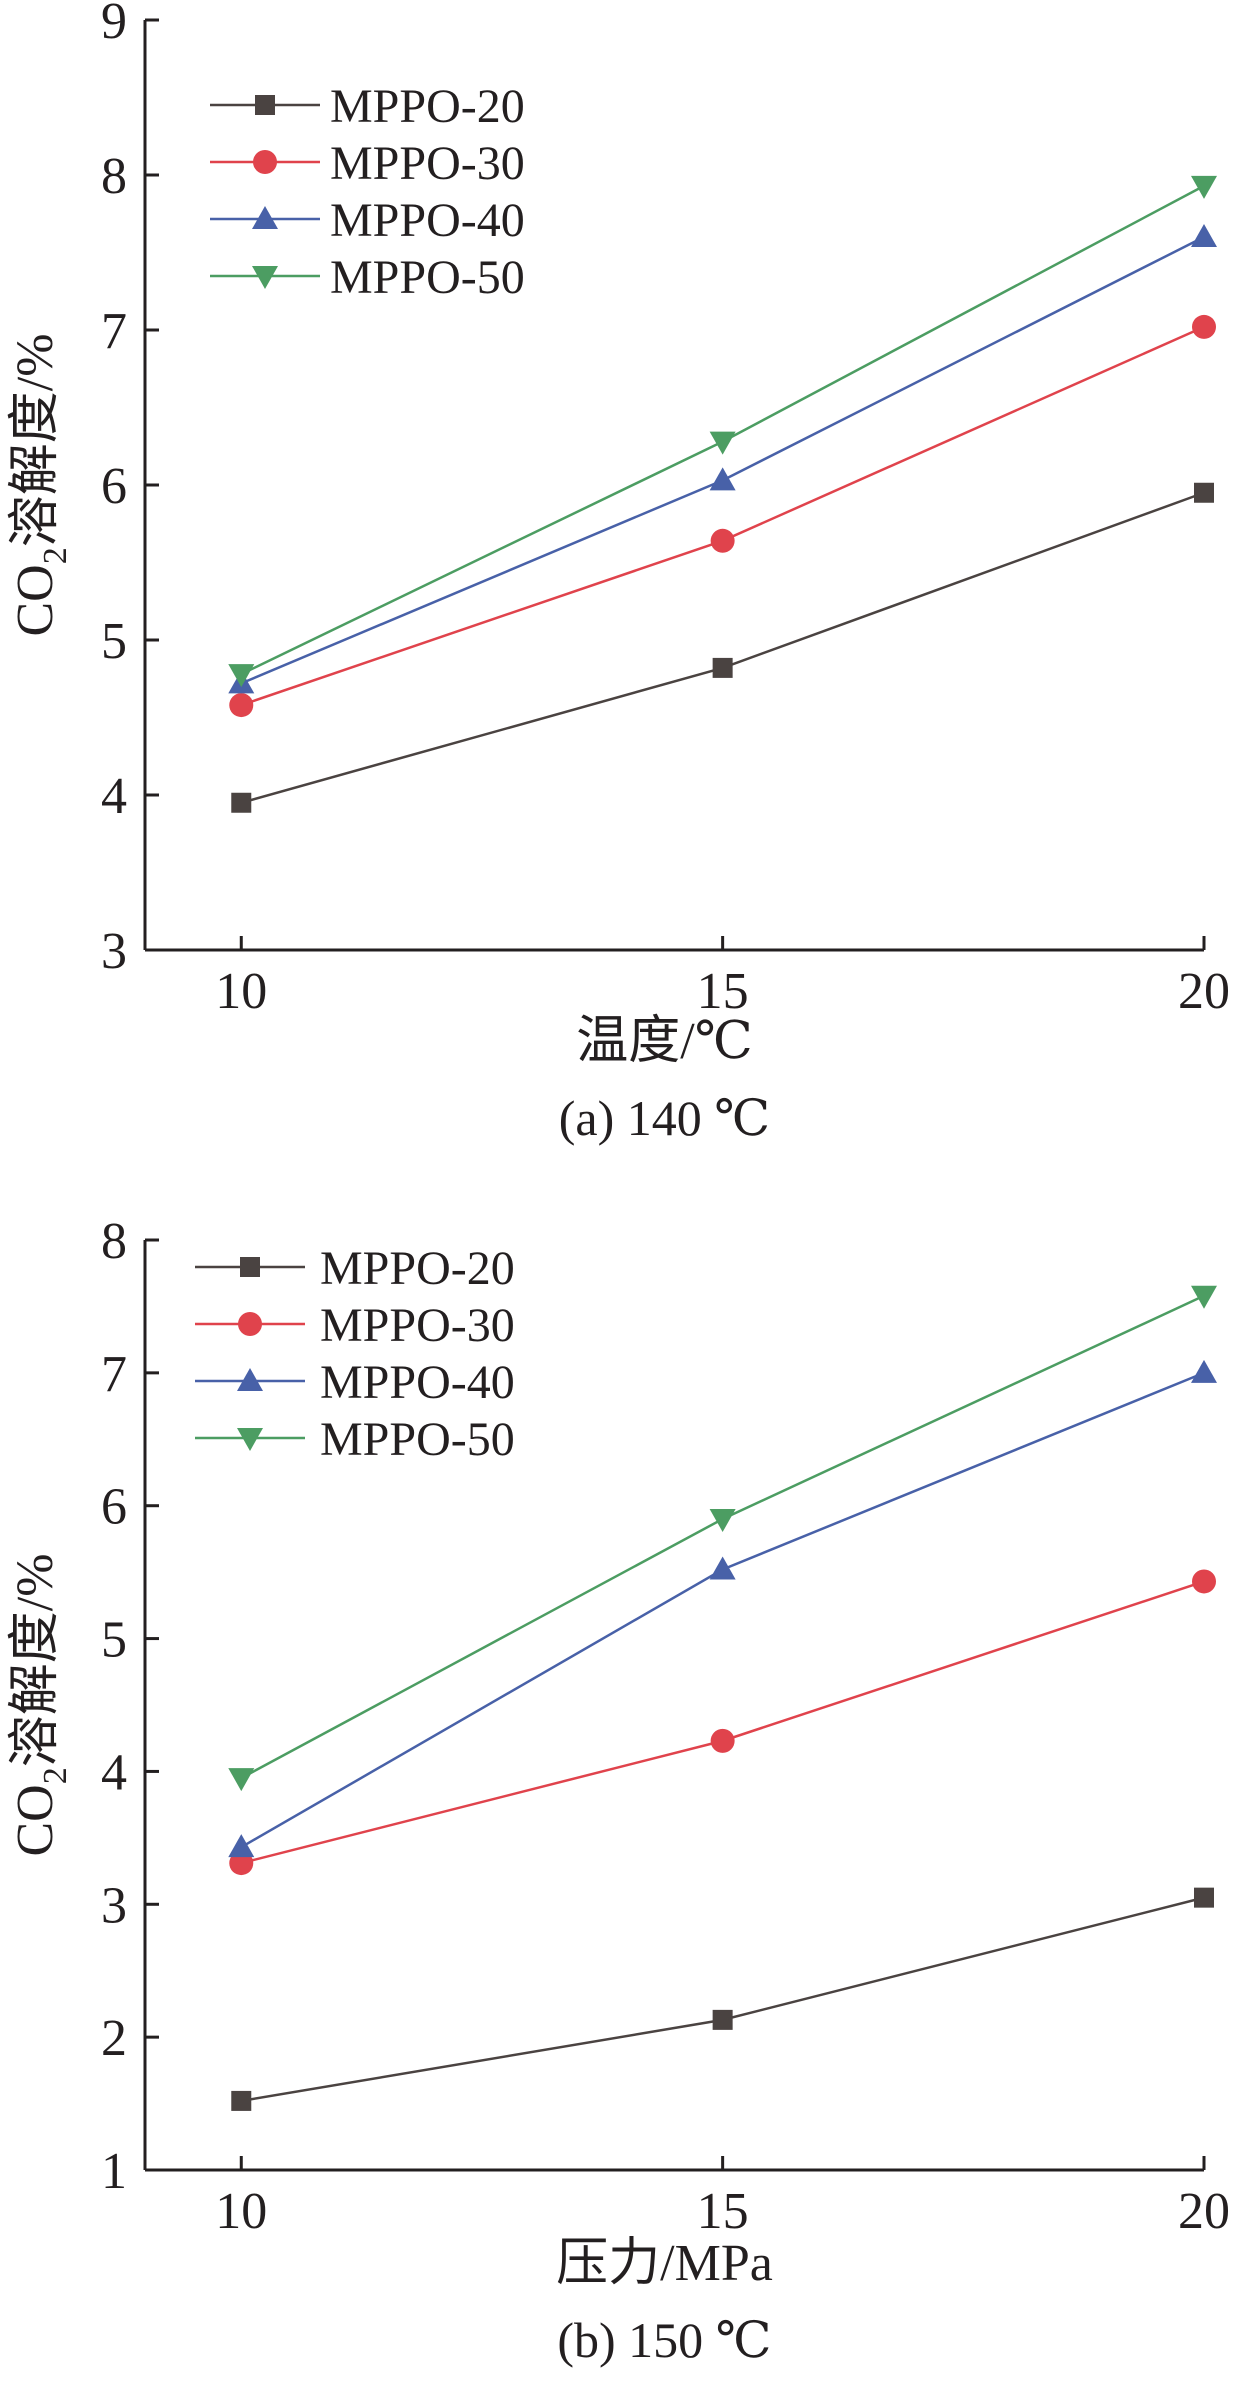 This screenshot has width=1234, height=2399. Describe the element at coordinates (114, 2171) in the screenshot. I see `y-tick-label: 1` at that location.